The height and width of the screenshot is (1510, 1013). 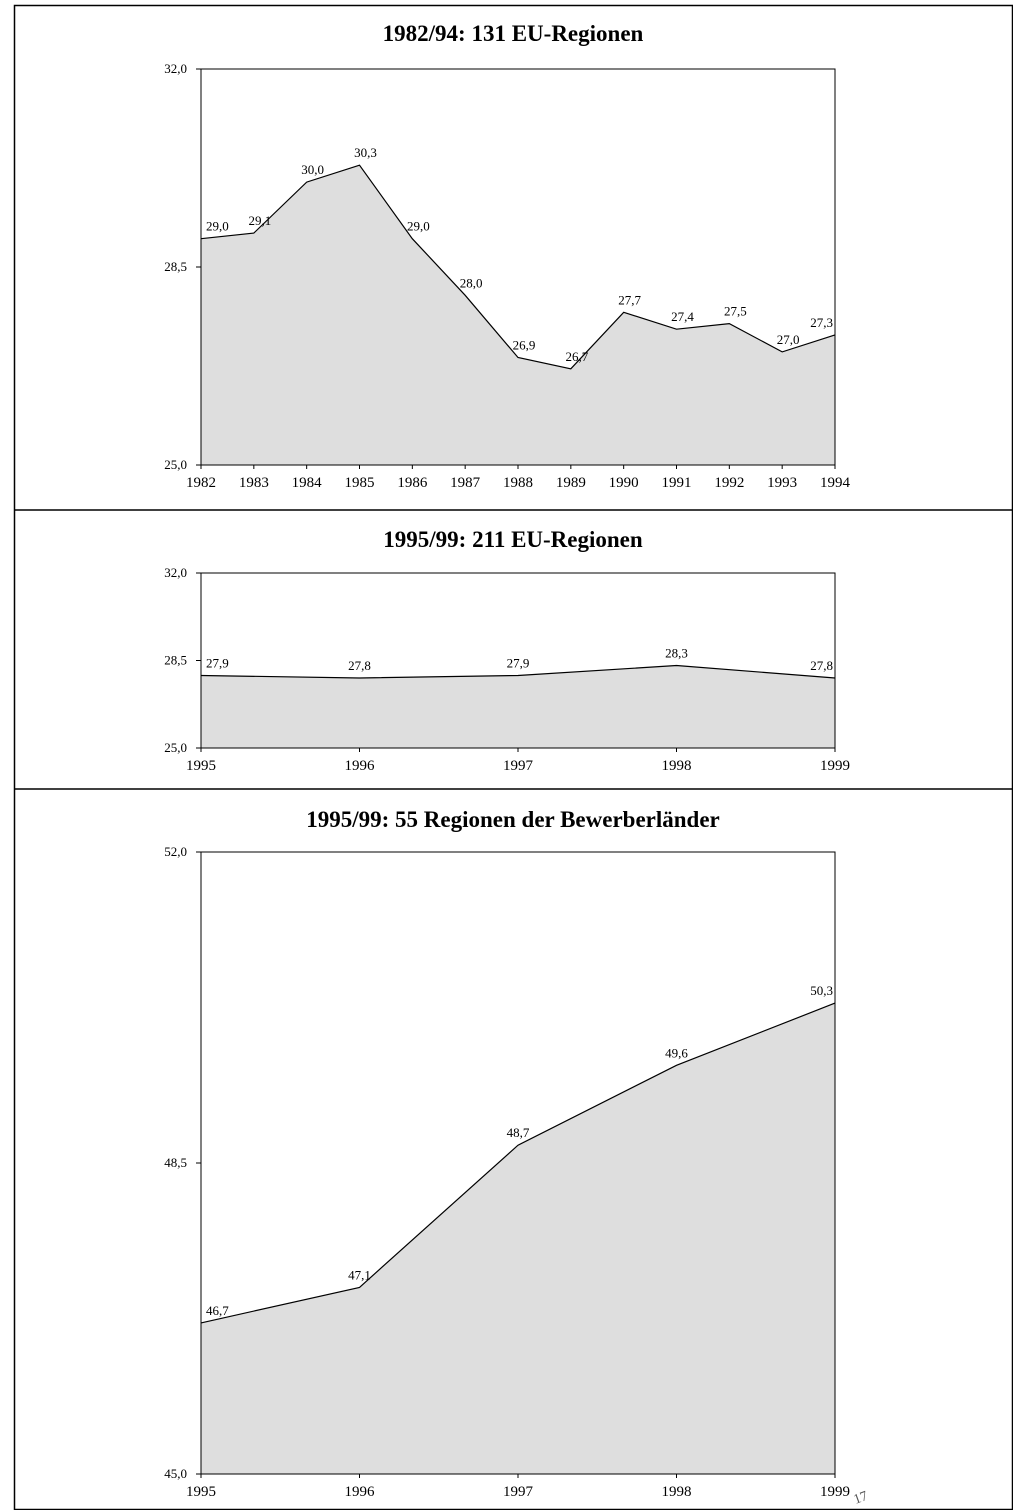 What do you see at coordinates (254, 483) in the screenshot?
I see `chart-1-x-tick-label: 1983` at bounding box center [254, 483].